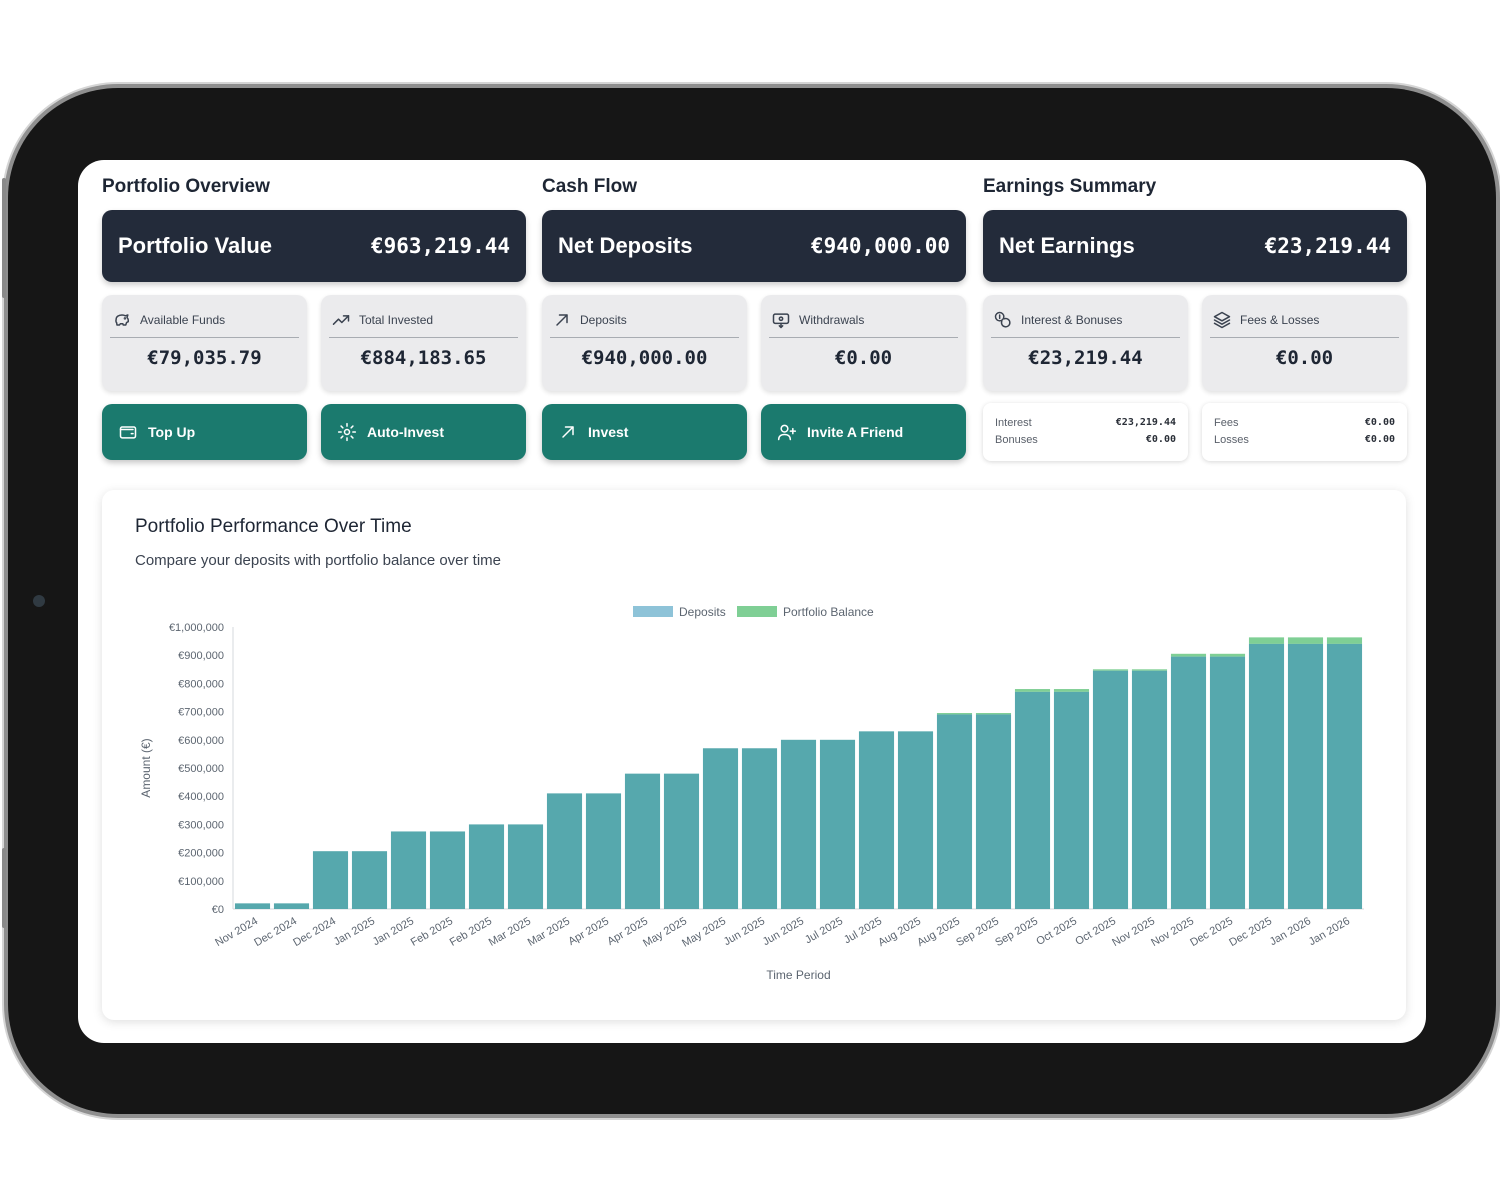  What do you see at coordinates (354, 931) in the screenshot?
I see `x-tick-label: Jan 2025` at bounding box center [354, 931].